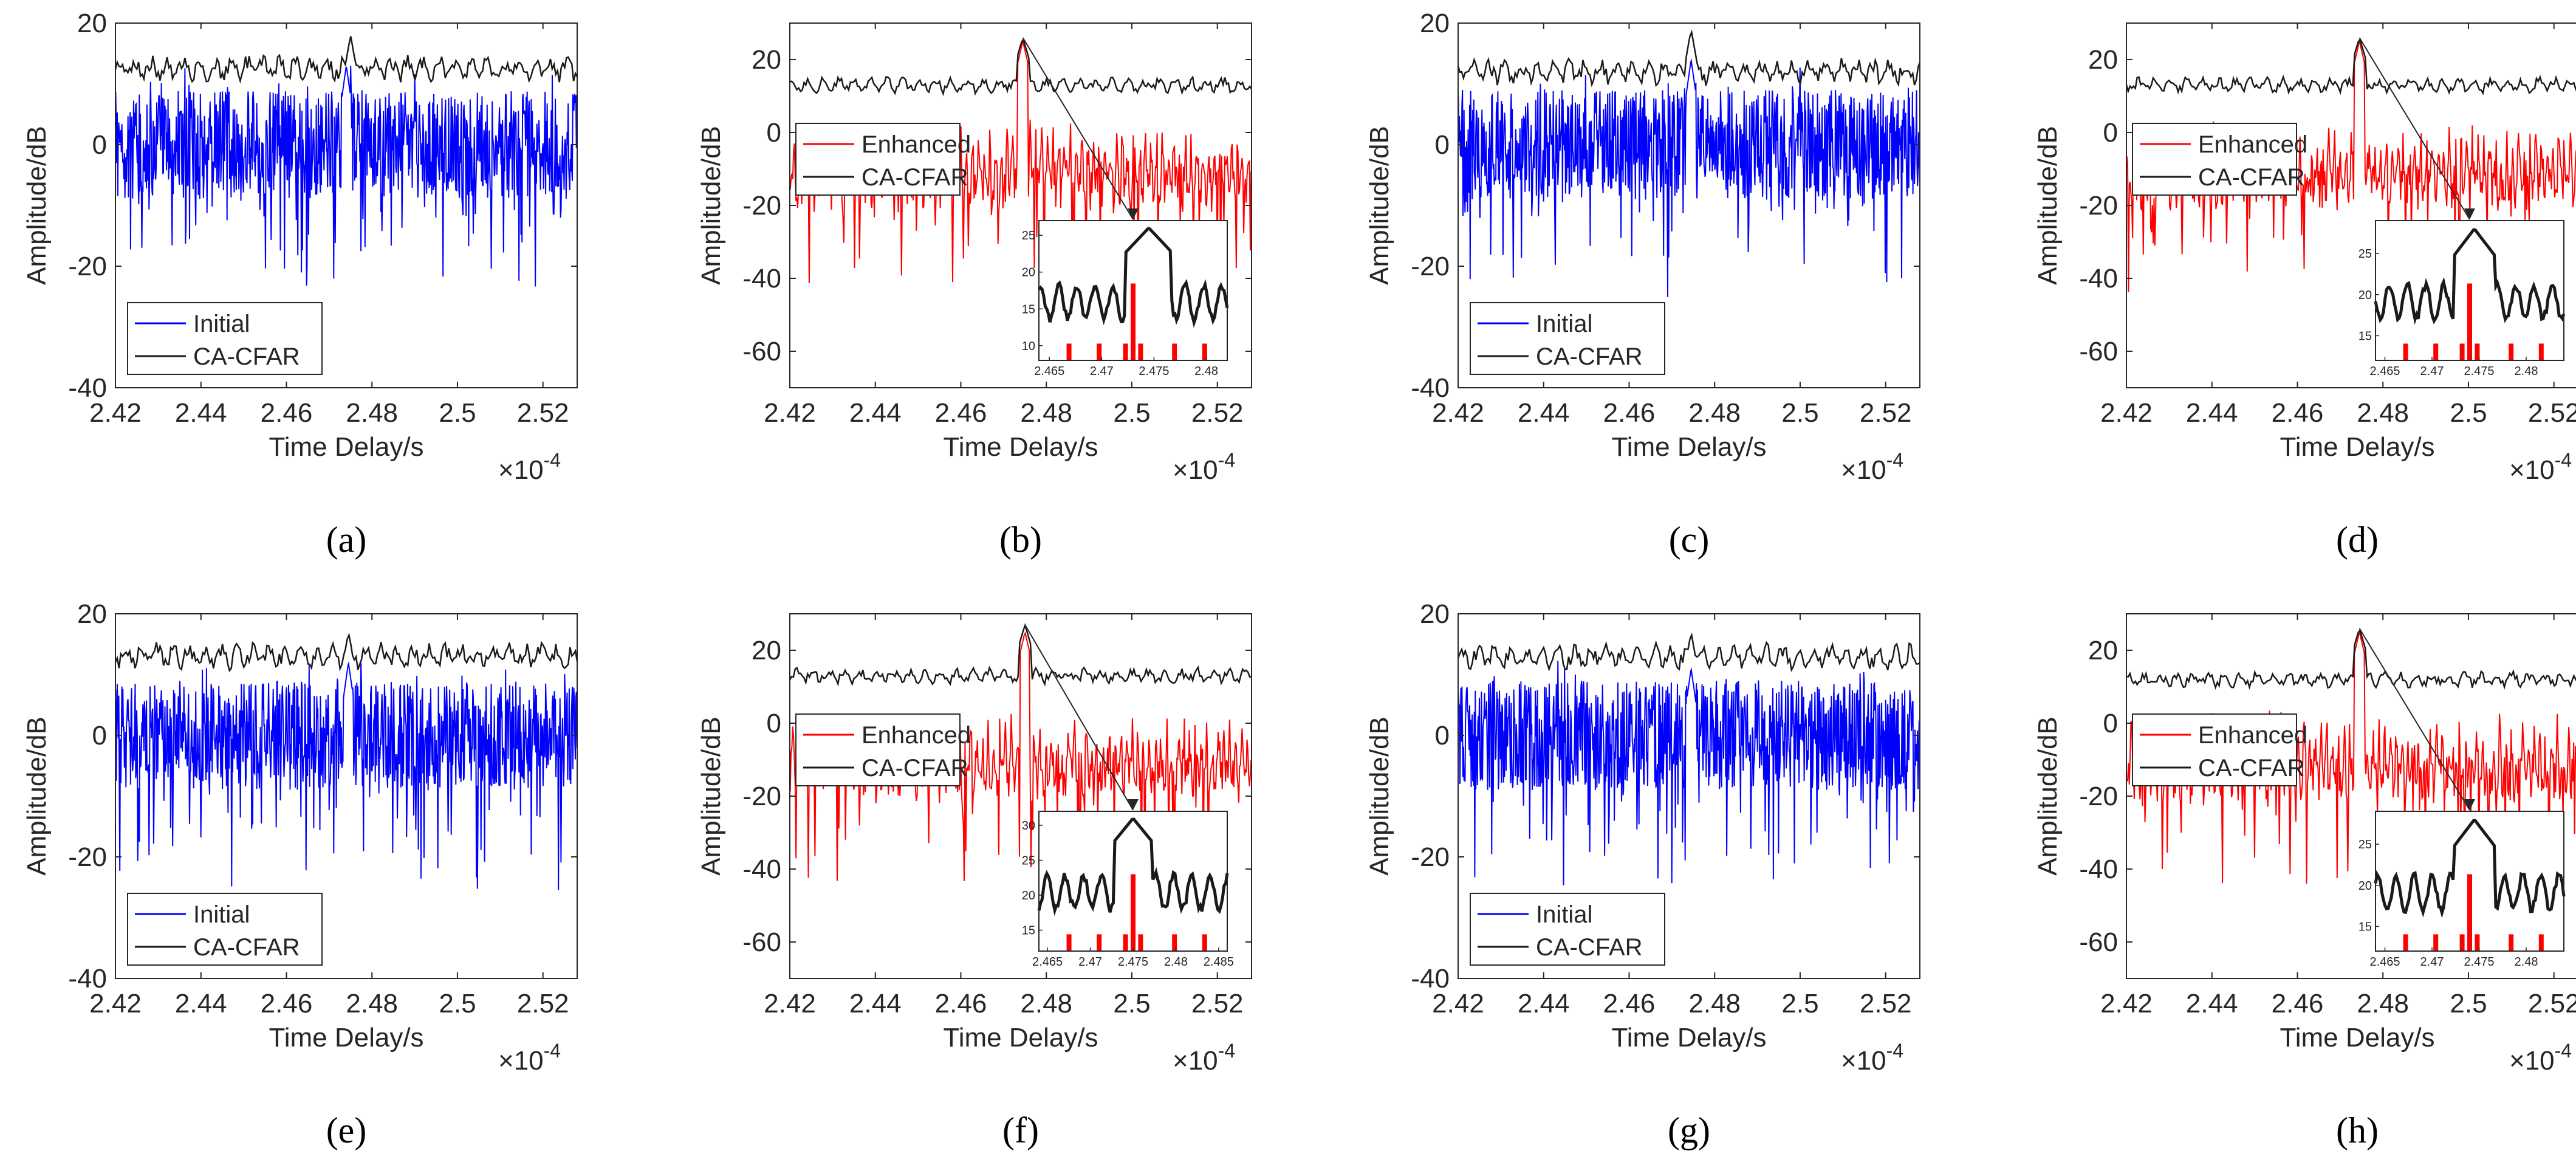 This screenshot has width=2576, height=1165. I want to click on inset-x-tick-label: 2.485, so click(1219, 962).